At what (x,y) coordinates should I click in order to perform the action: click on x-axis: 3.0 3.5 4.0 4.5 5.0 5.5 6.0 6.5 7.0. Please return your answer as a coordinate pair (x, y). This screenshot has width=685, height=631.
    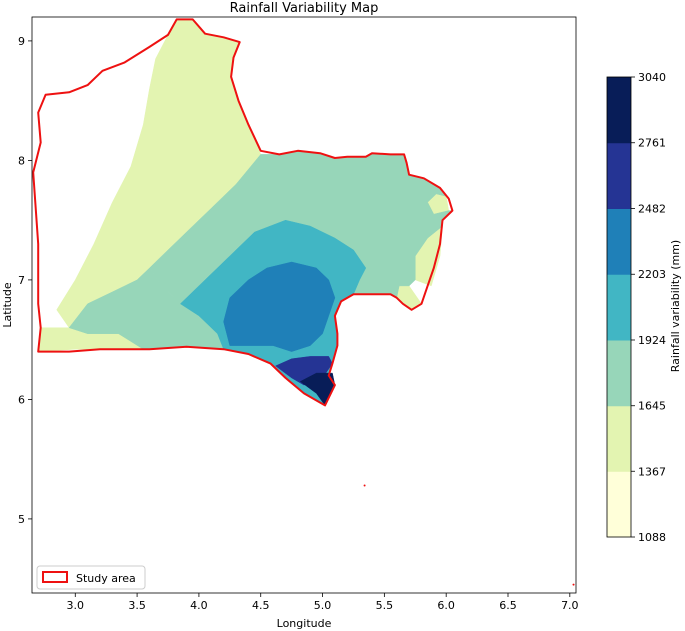
    Looking at the image, I should click on (323, 602).